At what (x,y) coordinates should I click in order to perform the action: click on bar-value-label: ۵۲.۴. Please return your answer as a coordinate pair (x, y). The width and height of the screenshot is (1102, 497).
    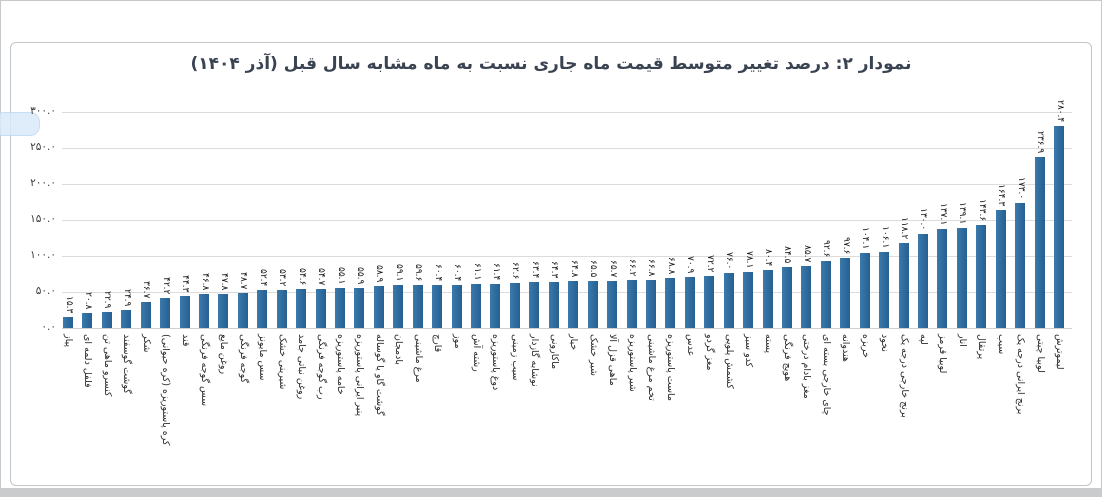
    Looking at the image, I should click on (262, 278).